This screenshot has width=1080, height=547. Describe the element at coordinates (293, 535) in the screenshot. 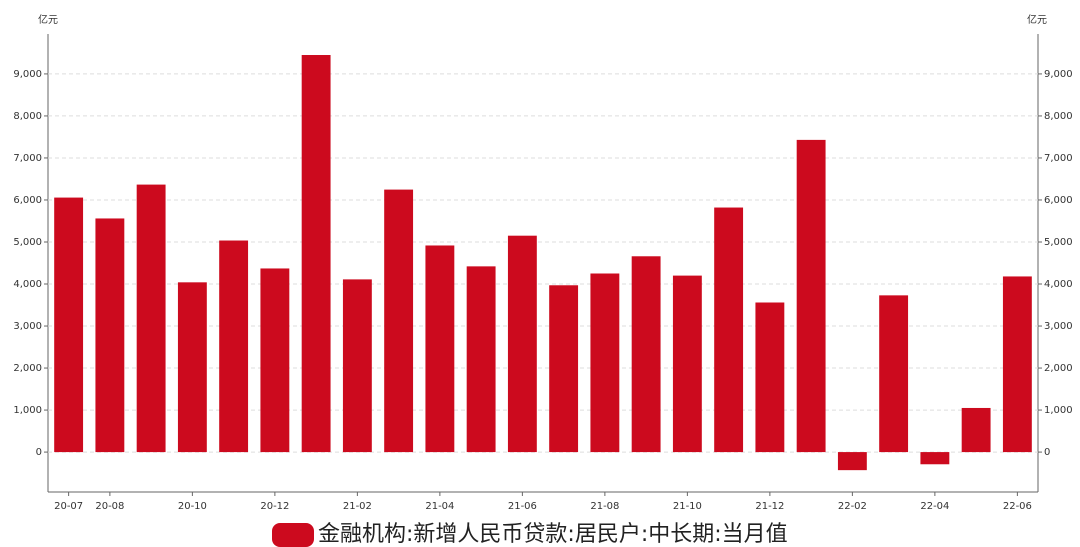

I see `legend-swatch` at that location.